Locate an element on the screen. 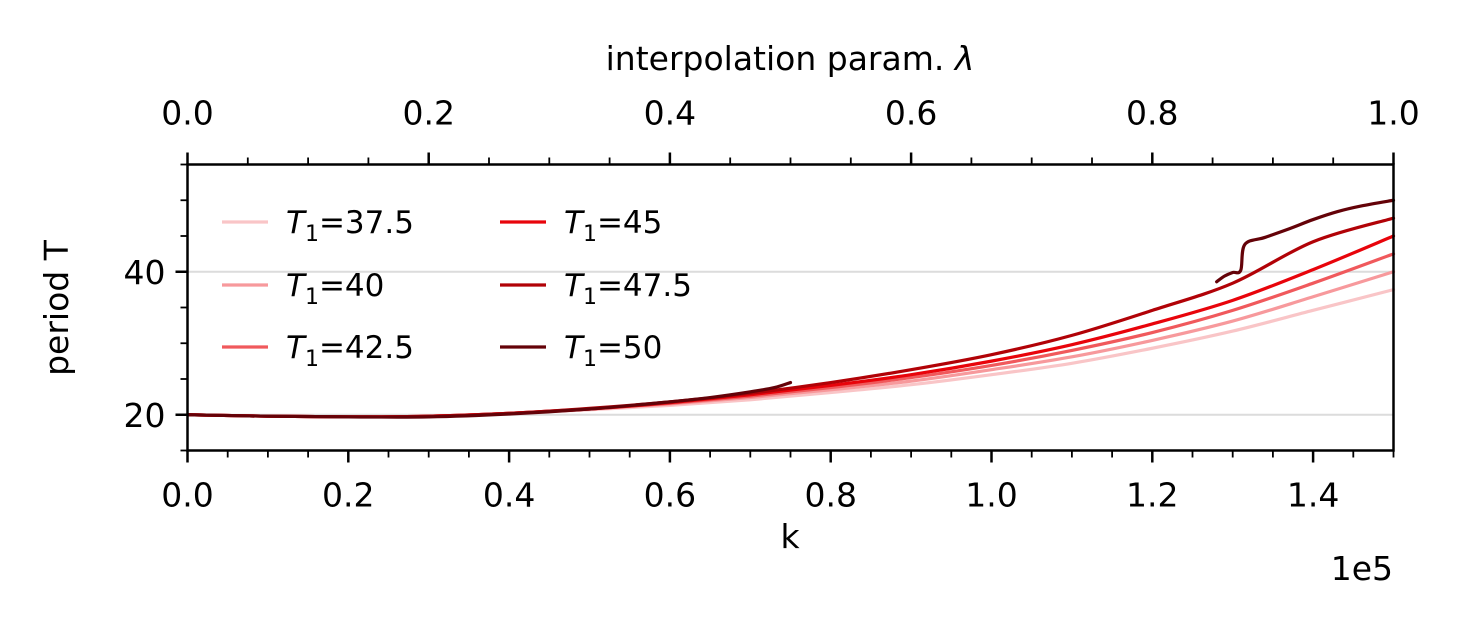 This screenshot has height=621, width=1463. x-tick-label-7: 1.4 is located at coordinates (1313, 495).